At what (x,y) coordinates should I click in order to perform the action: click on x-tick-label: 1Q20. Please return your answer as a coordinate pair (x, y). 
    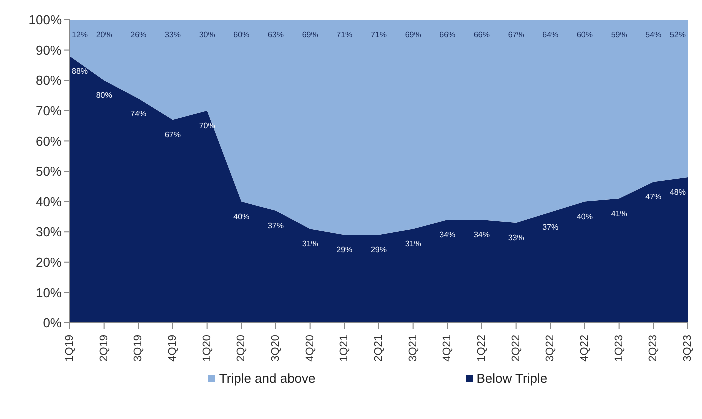
    Looking at the image, I should click on (207, 348).